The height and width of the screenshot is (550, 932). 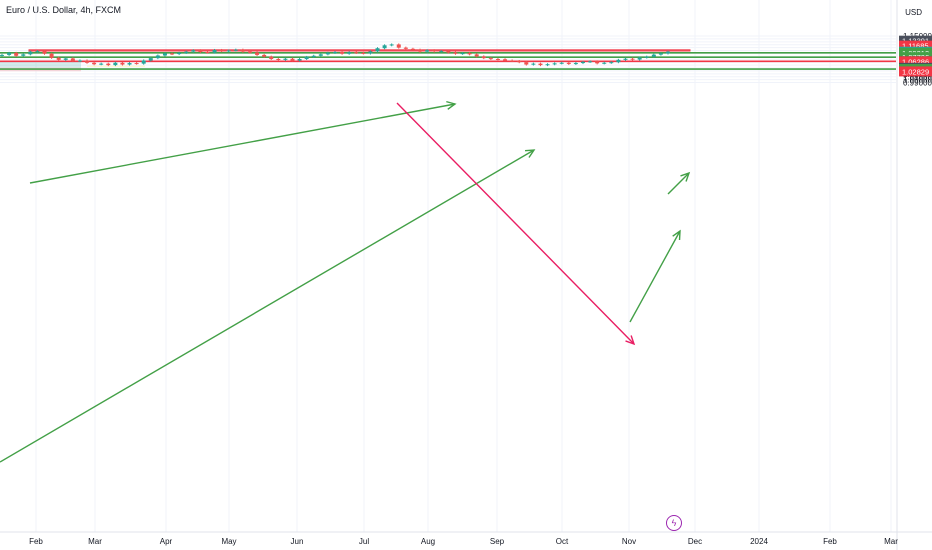 What do you see at coordinates (497, 541) in the screenshot?
I see `x-tick-label: Sep` at bounding box center [497, 541].